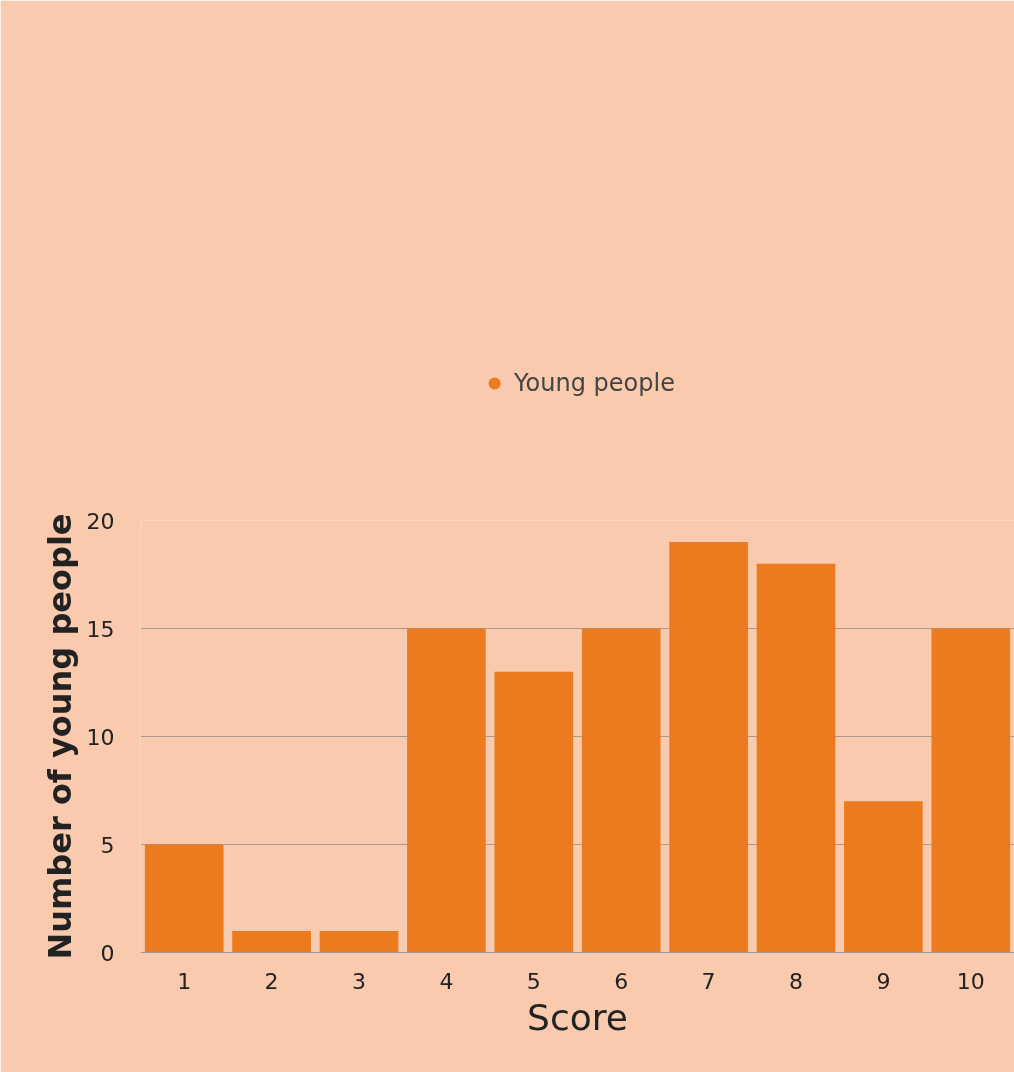 This screenshot has height=1072, width=1014. Describe the element at coordinates (107, 845) in the screenshot. I see `y-tick-label: 5` at that location.